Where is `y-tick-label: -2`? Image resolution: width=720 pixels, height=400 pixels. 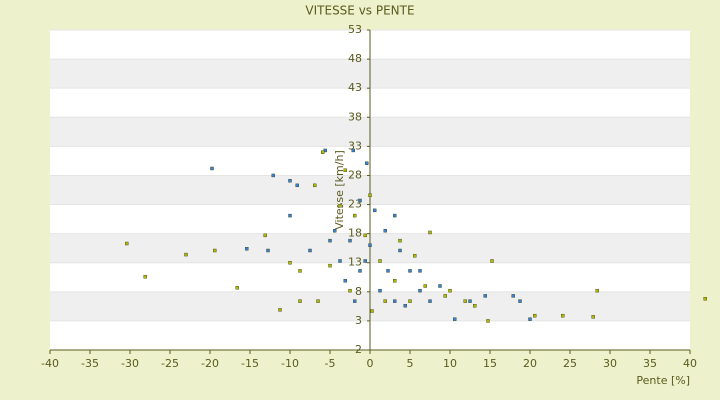
y-tick-label: -2 is located at coordinates (356, 349).